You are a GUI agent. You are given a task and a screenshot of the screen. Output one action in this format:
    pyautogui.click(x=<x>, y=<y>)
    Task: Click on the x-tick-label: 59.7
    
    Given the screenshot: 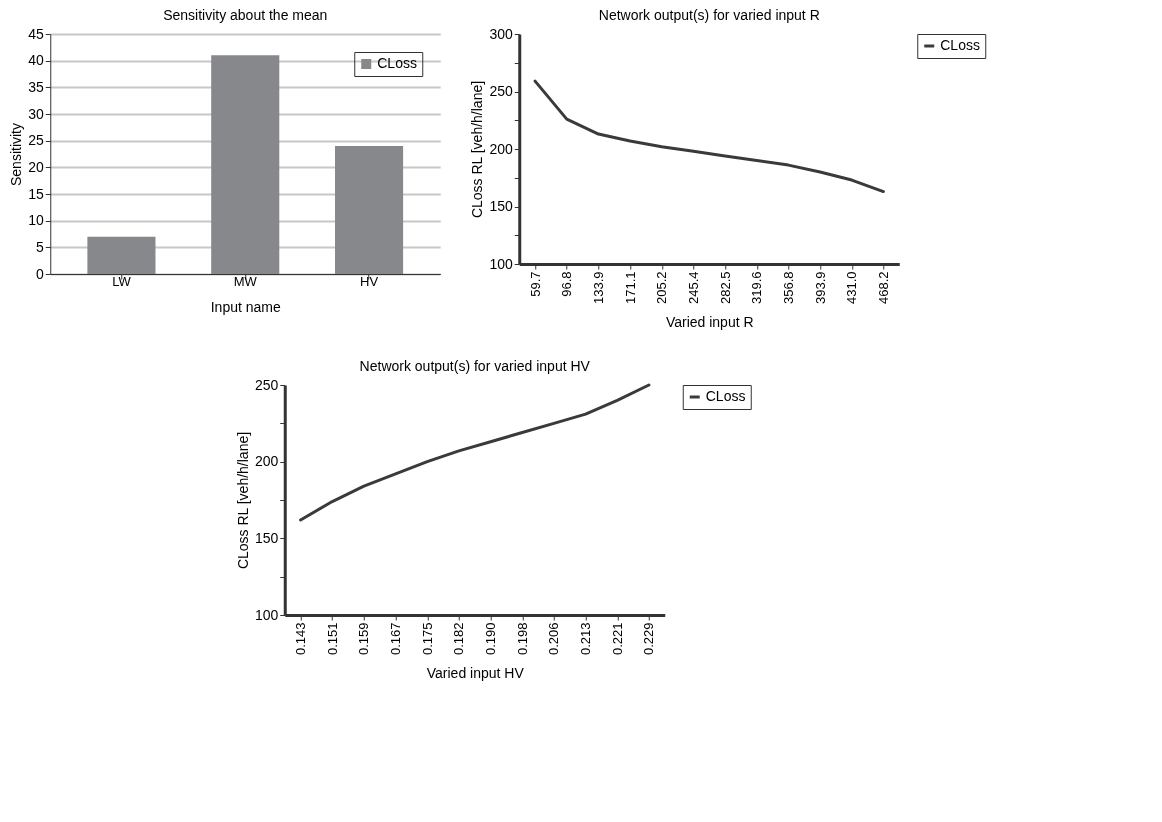 What is the action you would take?
    pyautogui.click(x=535, y=284)
    